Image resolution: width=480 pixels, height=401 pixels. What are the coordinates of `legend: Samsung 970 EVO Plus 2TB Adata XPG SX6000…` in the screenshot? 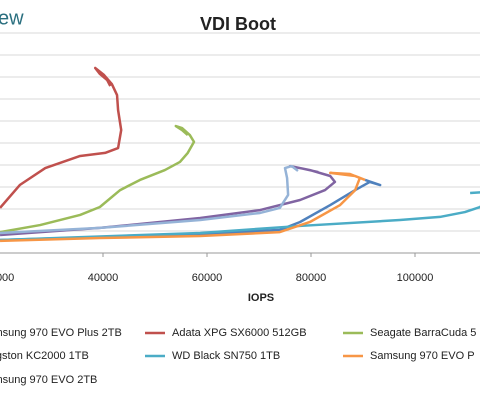 It's located at (238, 356).